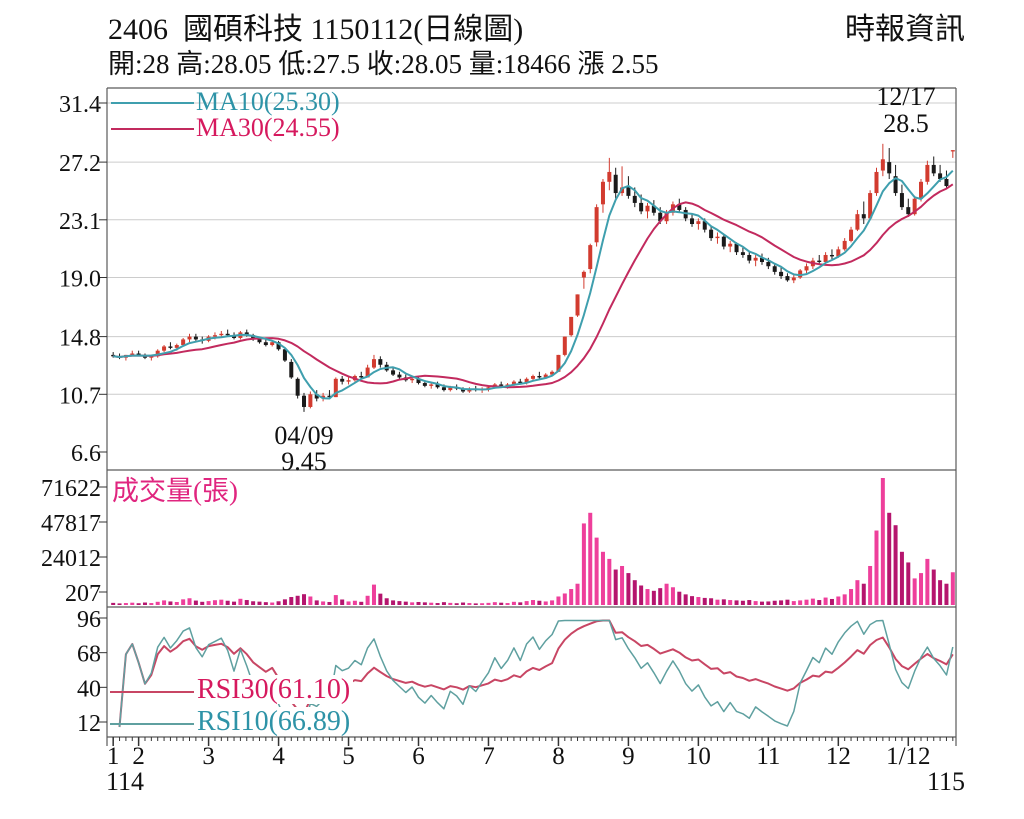  What do you see at coordinates (74, 541) in the screenshot?
I see `volume-axis-labels: 71622 47817 24012 207` at bounding box center [74, 541].